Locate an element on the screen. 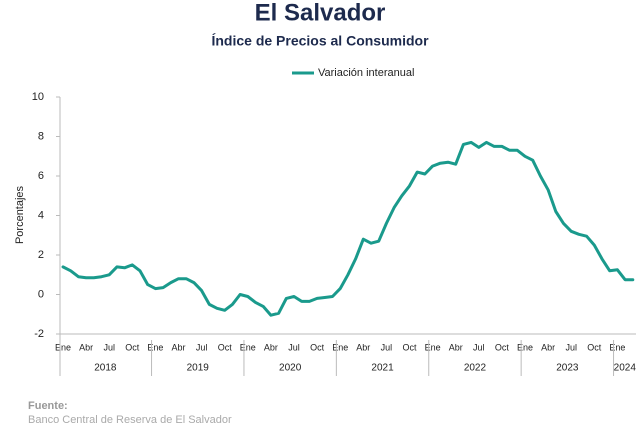 The width and height of the screenshot is (640, 424). source-label: Fuente: is located at coordinates (48, 406).